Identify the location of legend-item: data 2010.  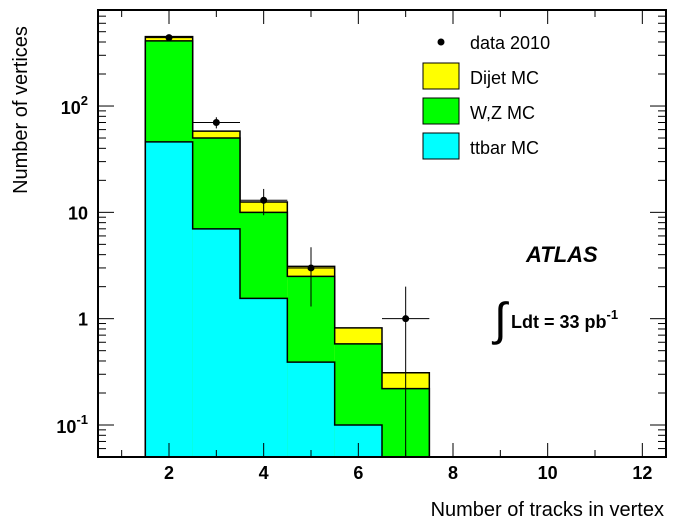
(493, 43).